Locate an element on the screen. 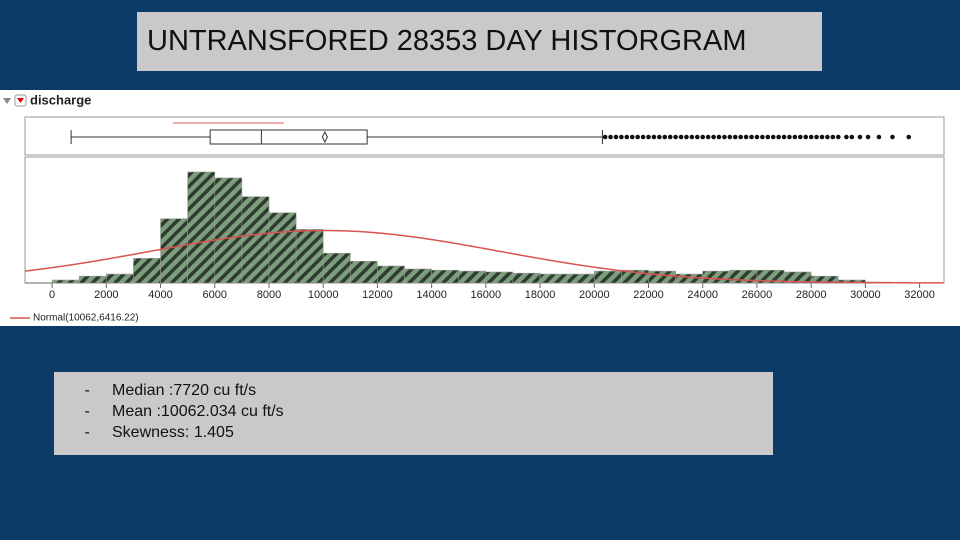 The image size is (960, 540). x-tick-label: 28000 is located at coordinates (811, 295).